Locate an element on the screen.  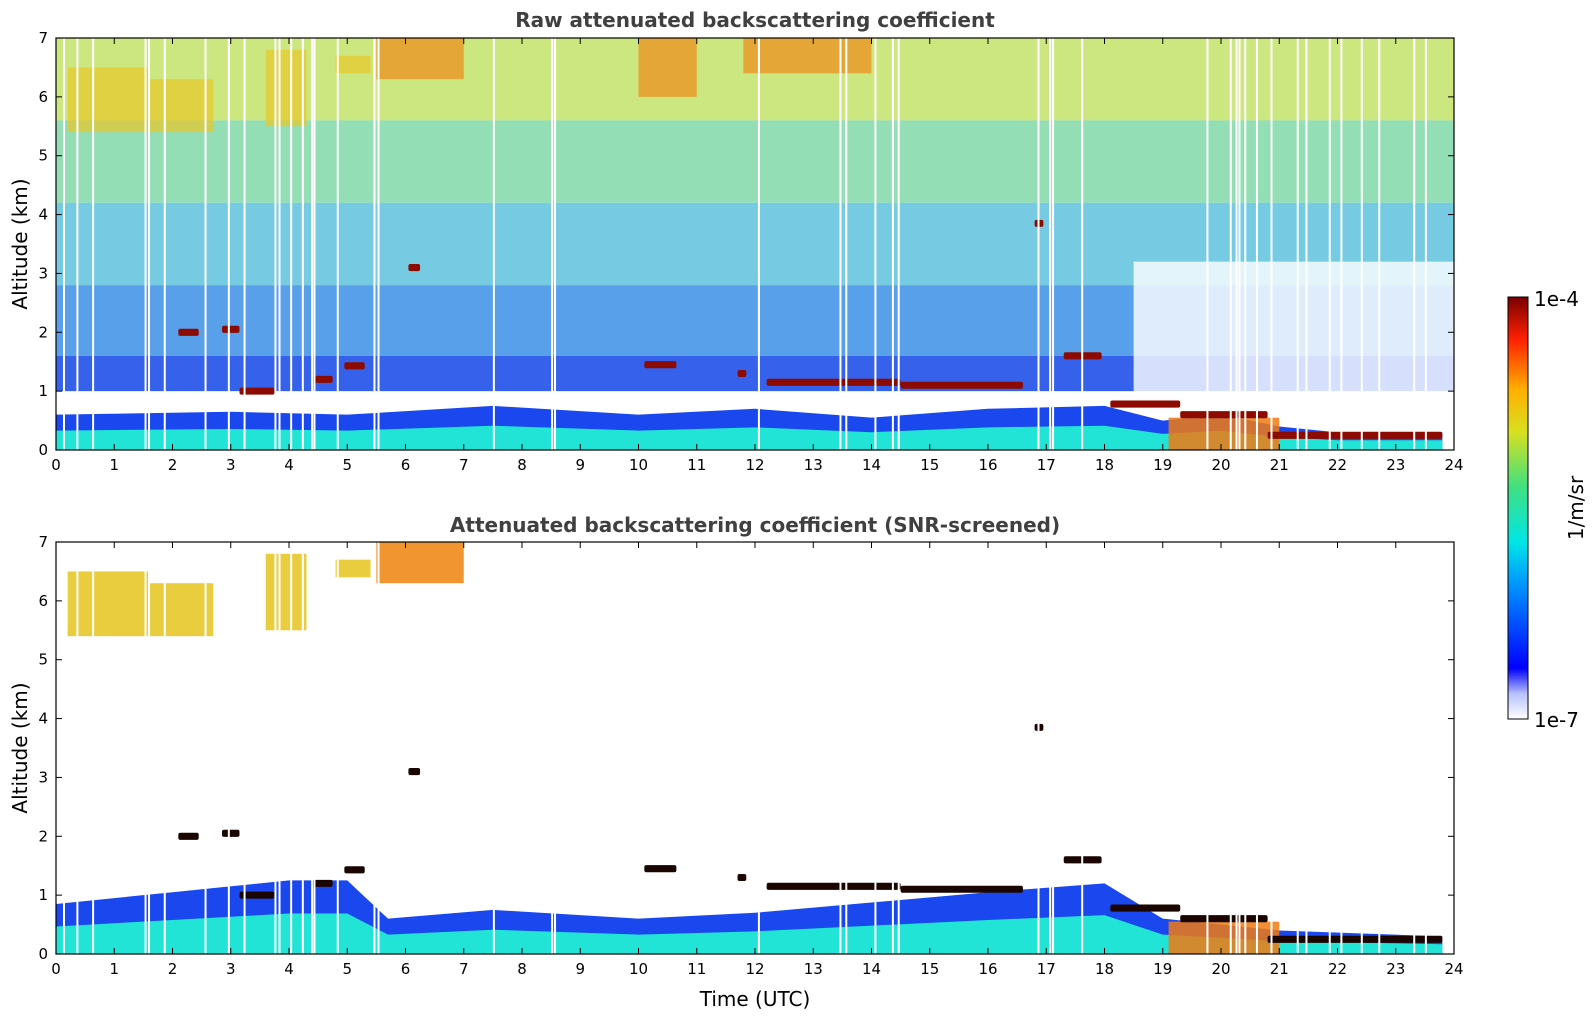
colorbar: 1e-4 1e-7 1/m/sr is located at coordinates (1547, 509).